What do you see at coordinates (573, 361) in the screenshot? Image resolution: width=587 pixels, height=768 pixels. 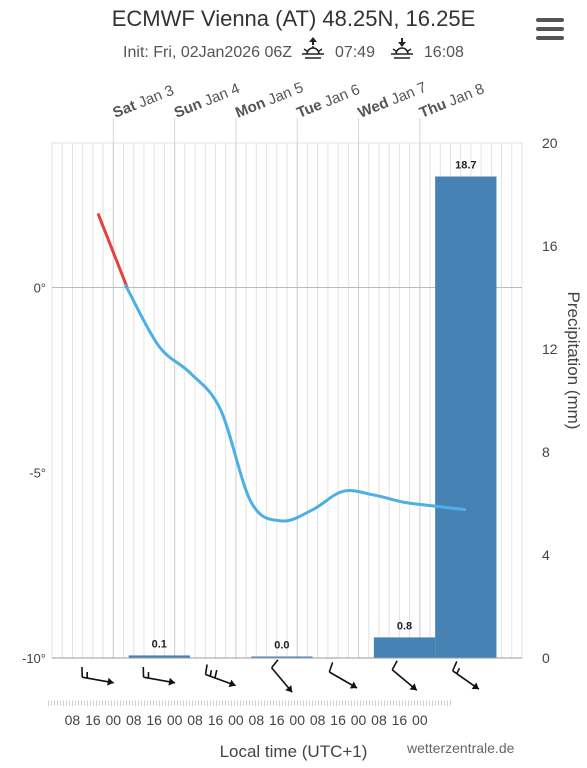 I see `precip-axis-title: Precipitation (mm)` at bounding box center [573, 361].